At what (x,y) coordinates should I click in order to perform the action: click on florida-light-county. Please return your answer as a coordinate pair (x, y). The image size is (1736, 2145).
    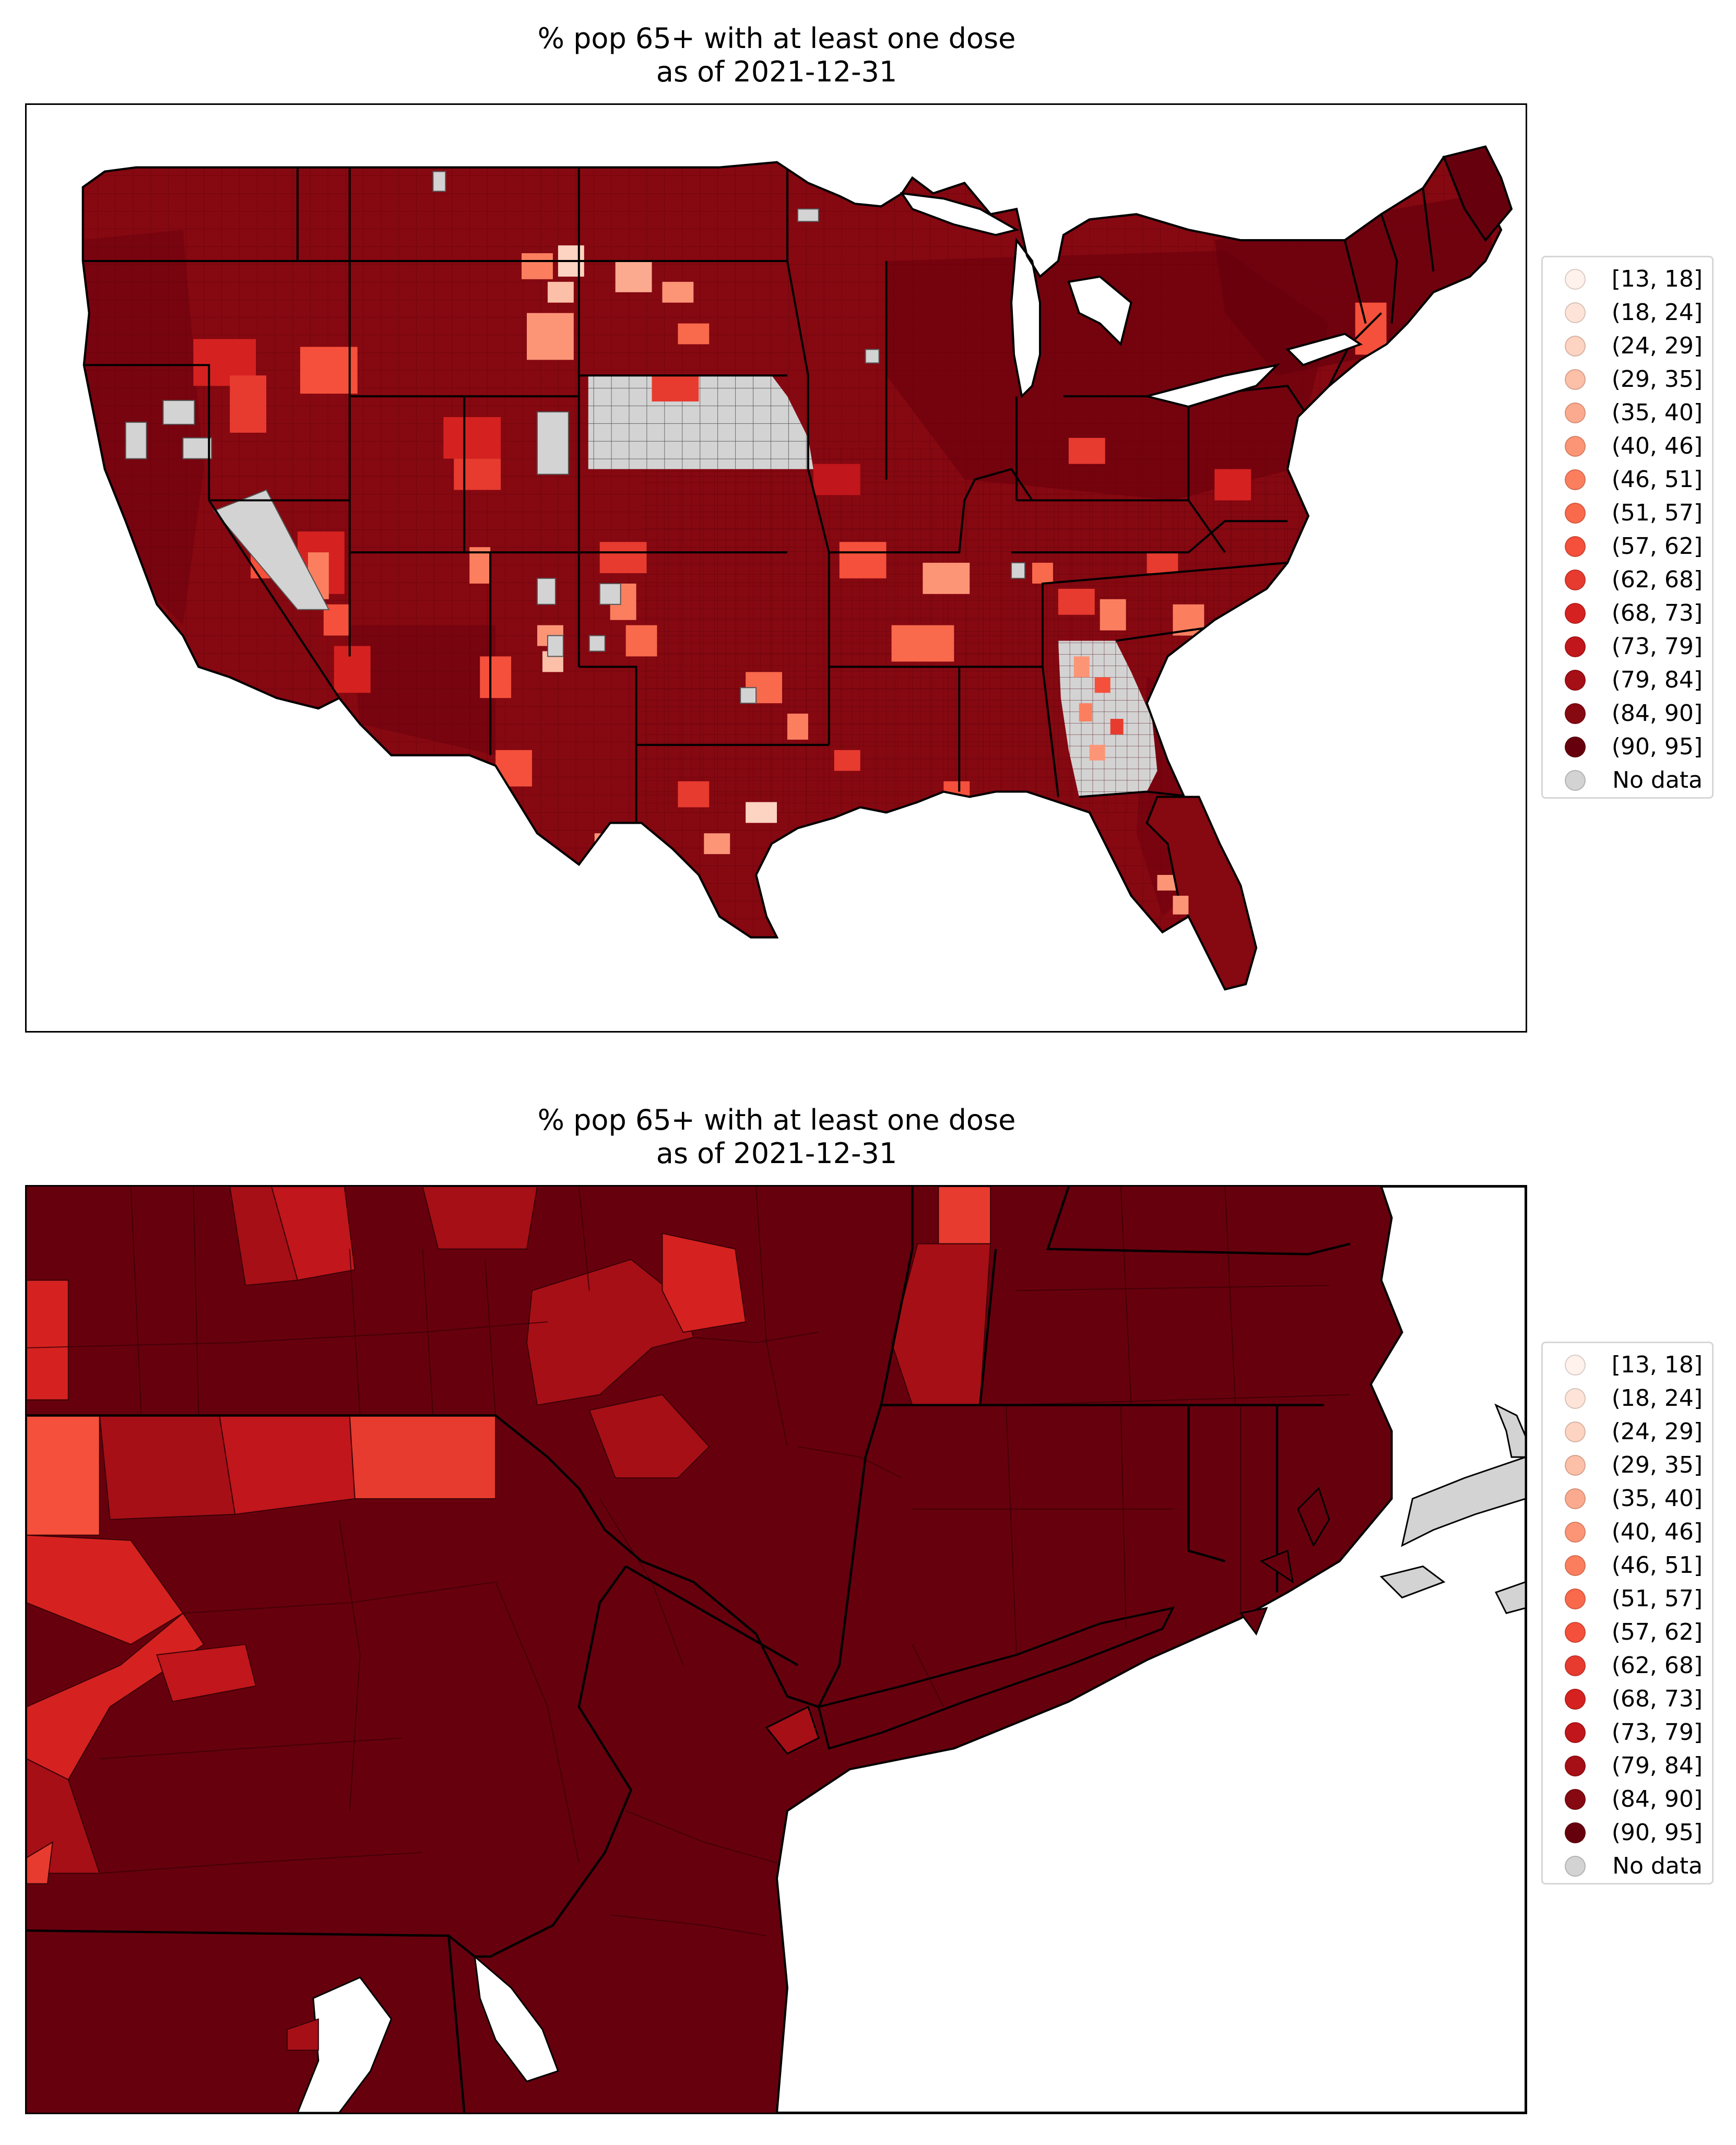
    Looking at the image, I should click on (1181, 905).